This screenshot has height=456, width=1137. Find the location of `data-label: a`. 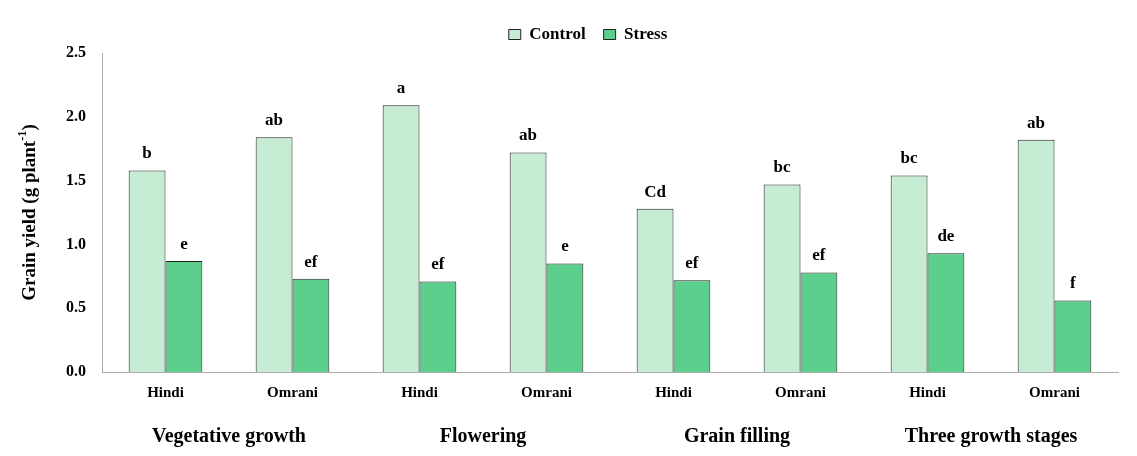

data-label: a is located at coordinates (401, 88).